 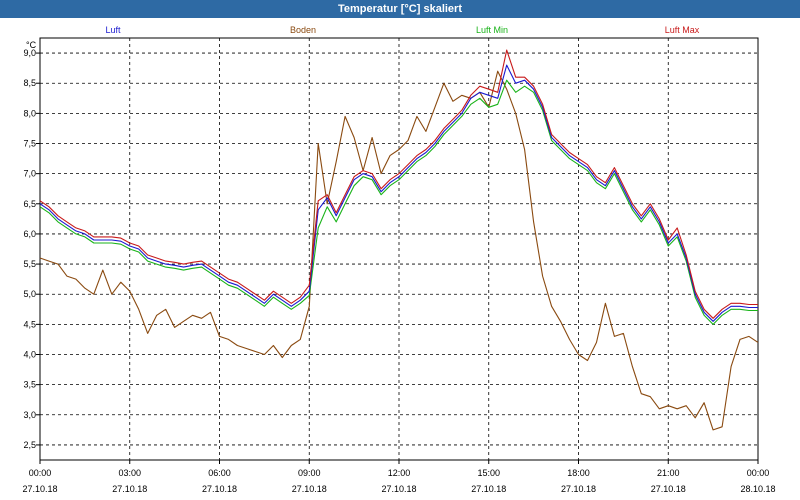 I want to click on y-tick-label: 6,0, so click(x=29, y=234).